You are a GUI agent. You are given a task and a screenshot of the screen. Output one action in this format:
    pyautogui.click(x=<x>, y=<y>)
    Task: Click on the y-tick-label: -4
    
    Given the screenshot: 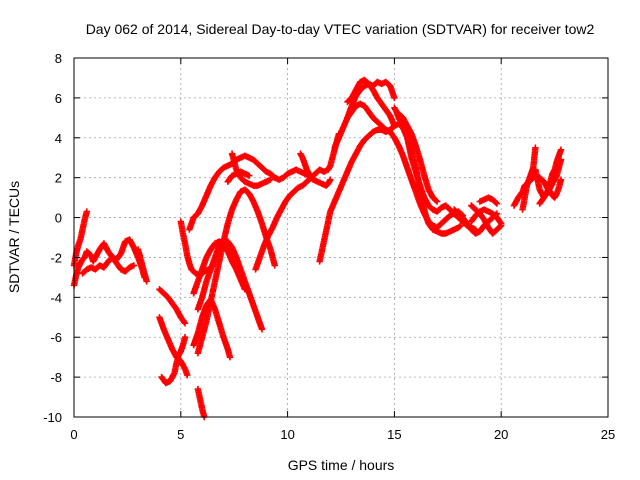 What is the action you would take?
    pyautogui.click(x=56, y=297)
    